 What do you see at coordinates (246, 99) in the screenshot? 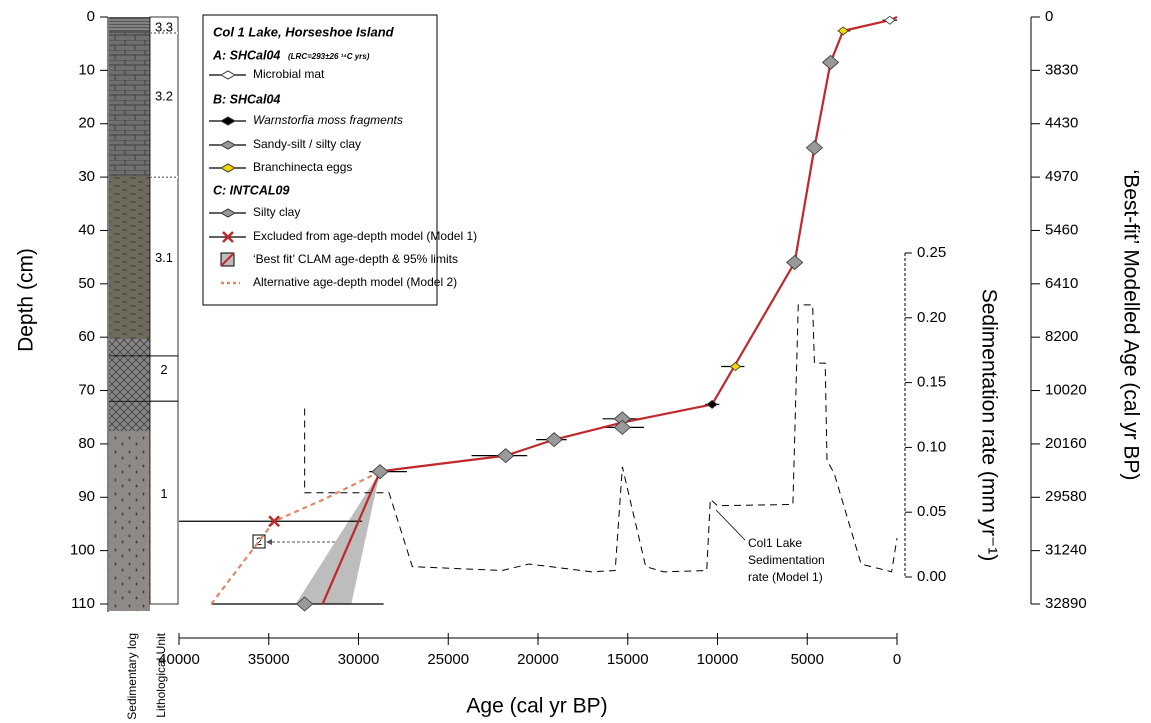
I see `legend-section: B: SHCal04` at bounding box center [246, 99].